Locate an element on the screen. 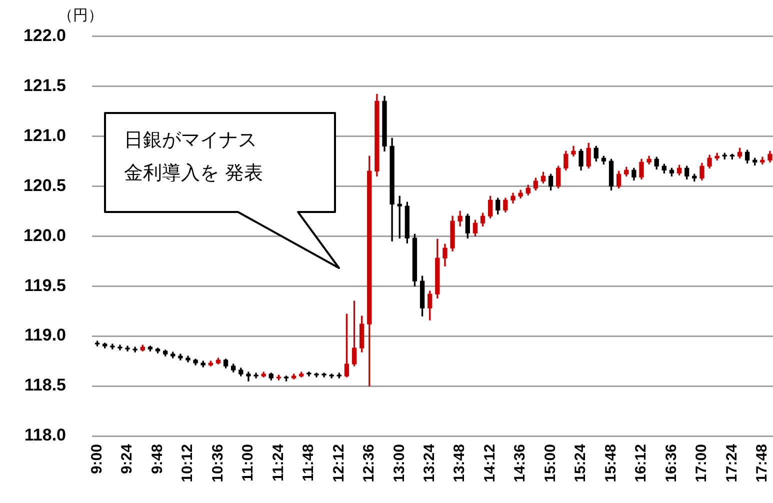 Image resolution: width=773 pixels, height=503 pixels. y-tick-label: 119.0 is located at coordinates (45, 335).